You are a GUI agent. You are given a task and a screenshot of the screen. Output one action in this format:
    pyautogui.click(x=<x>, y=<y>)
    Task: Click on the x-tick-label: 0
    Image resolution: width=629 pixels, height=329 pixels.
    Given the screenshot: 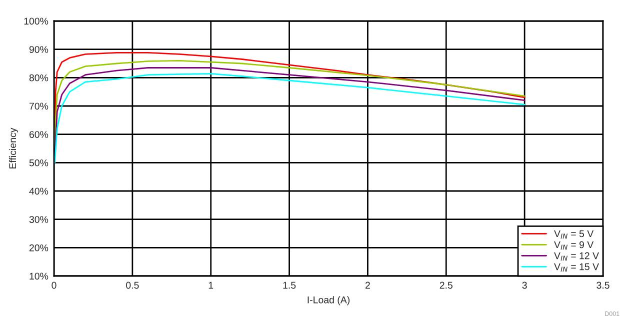 What is the action you would take?
    pyautogui.click(x=54, y=285)
    